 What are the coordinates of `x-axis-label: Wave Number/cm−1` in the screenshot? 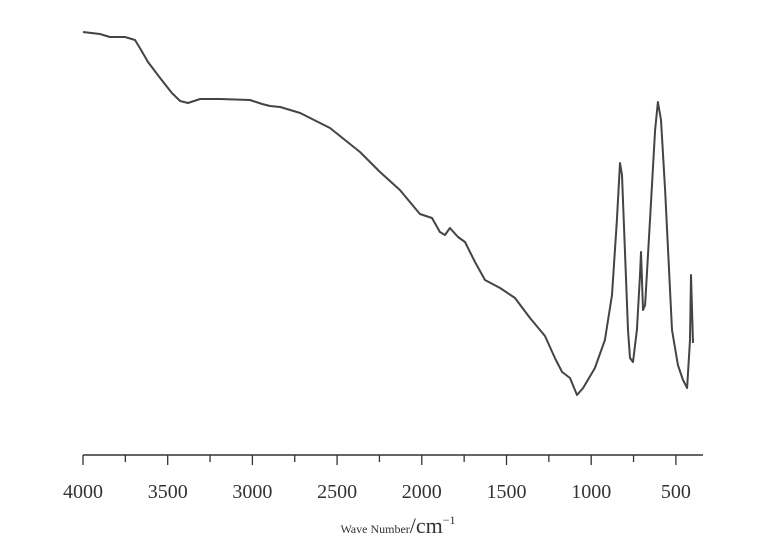 It's located at (397, 525).